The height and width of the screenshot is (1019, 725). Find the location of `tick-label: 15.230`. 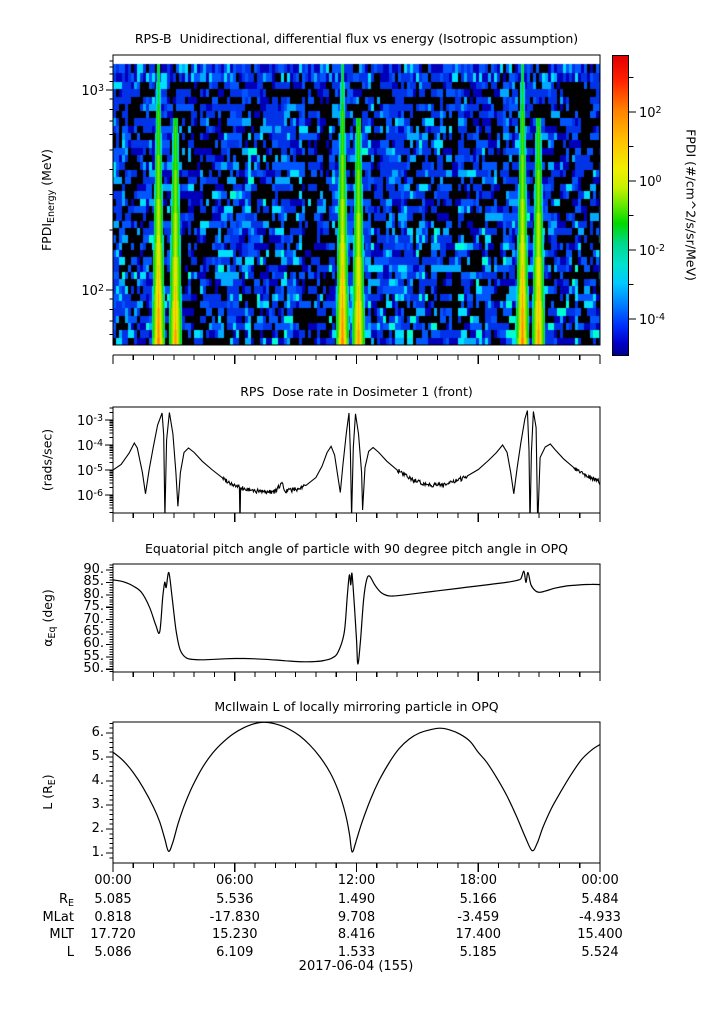

tick-label: 15.230 is located at coordinates (235, 934).